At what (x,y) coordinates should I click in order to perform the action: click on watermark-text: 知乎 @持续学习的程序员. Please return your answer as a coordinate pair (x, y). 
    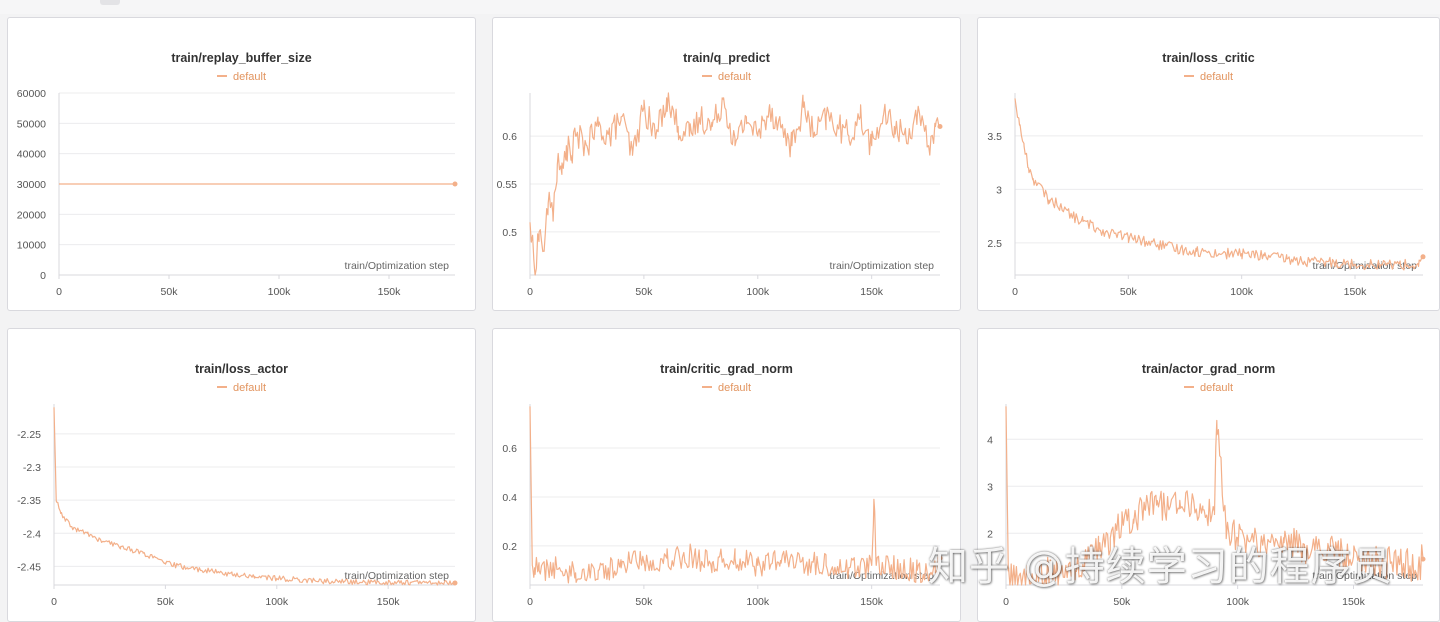
    Looking at the image, I should click on (1160, 567).